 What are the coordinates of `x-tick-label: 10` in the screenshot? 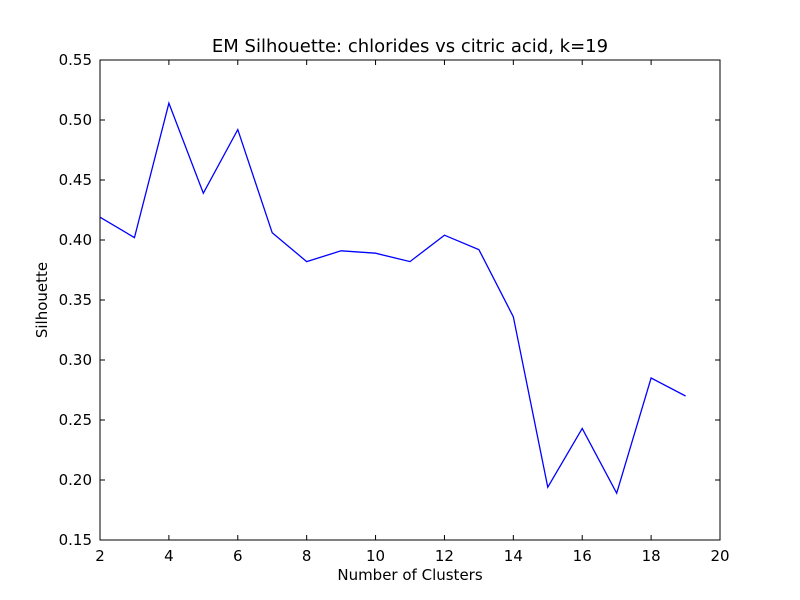 It's located at (375, 556).